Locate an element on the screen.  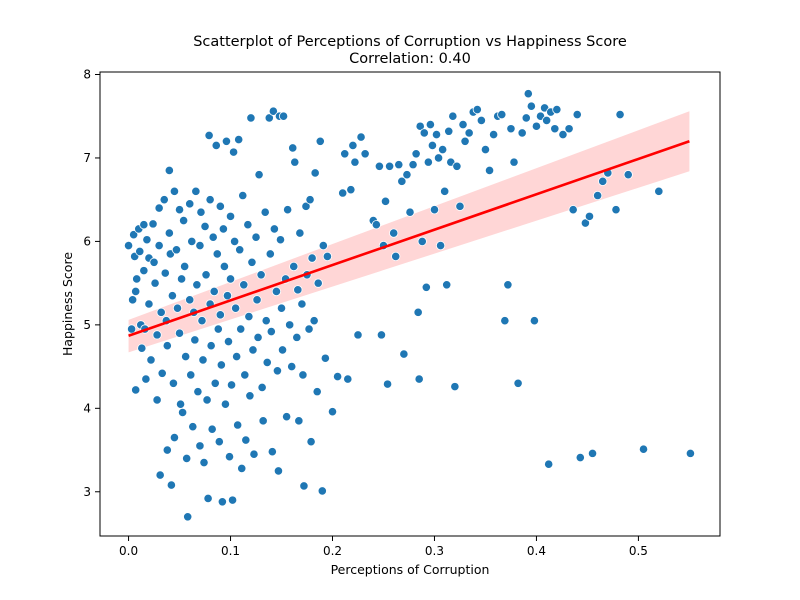
chart-subtitle: Correlation: 0.40 is located at coordinates (410, 59).